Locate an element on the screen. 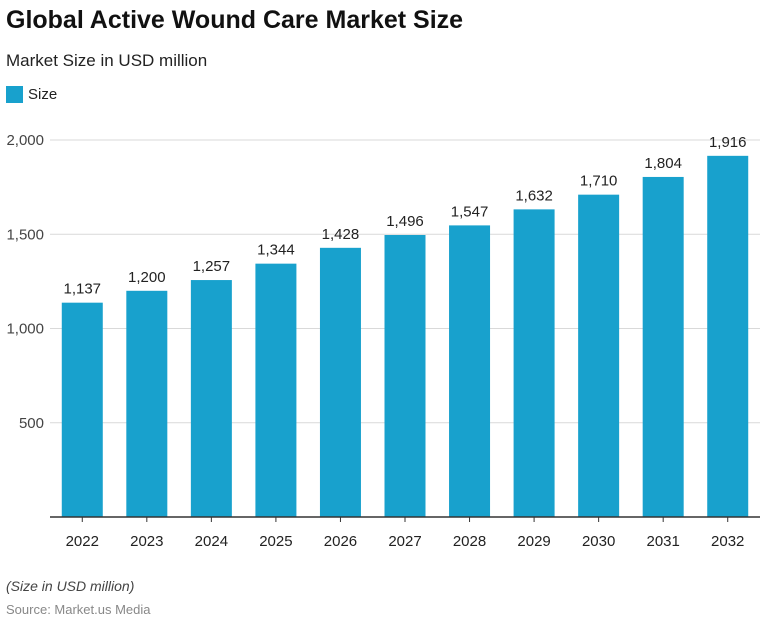  x-tick-label: 2023 is located at coordinates (146, 541).